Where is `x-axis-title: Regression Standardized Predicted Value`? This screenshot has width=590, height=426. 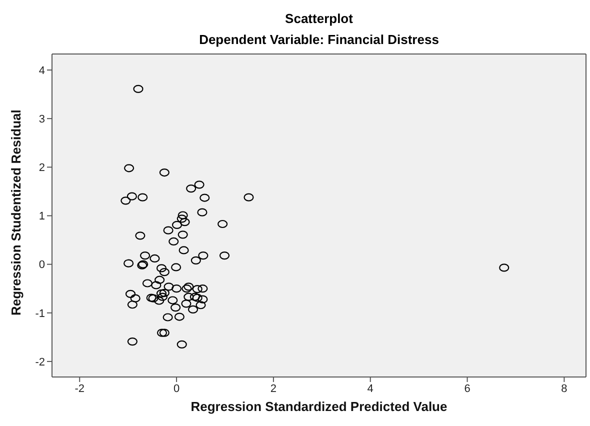
x-axis-title: Regression Standardized Predicted Value is located at coordinates (319, 406).